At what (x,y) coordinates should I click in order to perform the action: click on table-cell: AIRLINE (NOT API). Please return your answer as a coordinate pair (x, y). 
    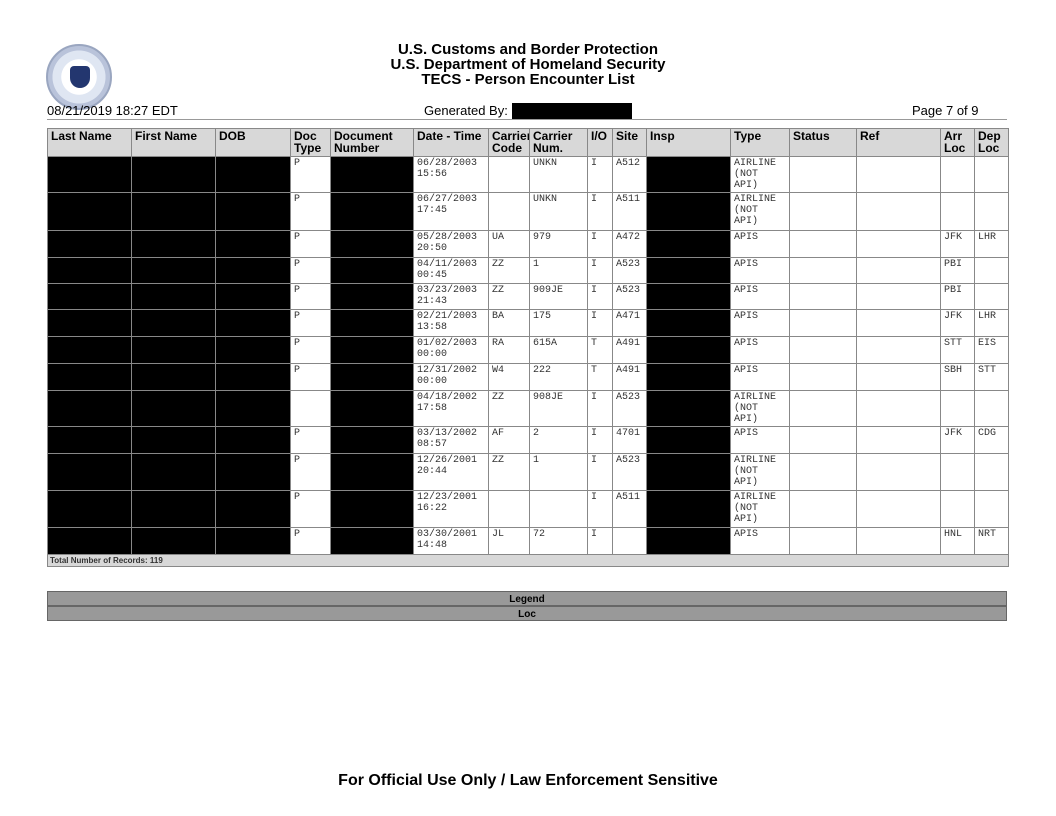
    Looking at the image, I should click on (760, 408).